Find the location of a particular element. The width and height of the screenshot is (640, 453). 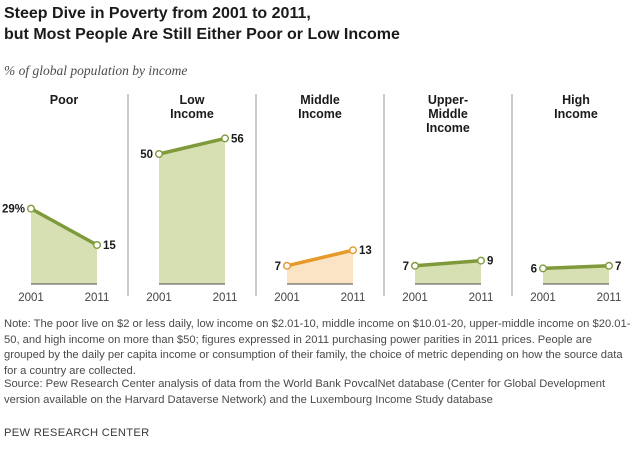

point-low-income-2011 is located at coordinates (224, 138).